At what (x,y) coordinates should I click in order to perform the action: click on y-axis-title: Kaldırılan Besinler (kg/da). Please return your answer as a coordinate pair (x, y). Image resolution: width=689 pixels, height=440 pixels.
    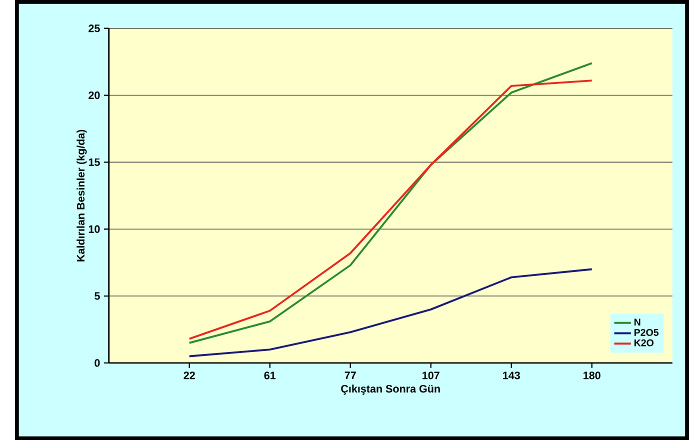
    Looking at the image, I should click on (81, 196).